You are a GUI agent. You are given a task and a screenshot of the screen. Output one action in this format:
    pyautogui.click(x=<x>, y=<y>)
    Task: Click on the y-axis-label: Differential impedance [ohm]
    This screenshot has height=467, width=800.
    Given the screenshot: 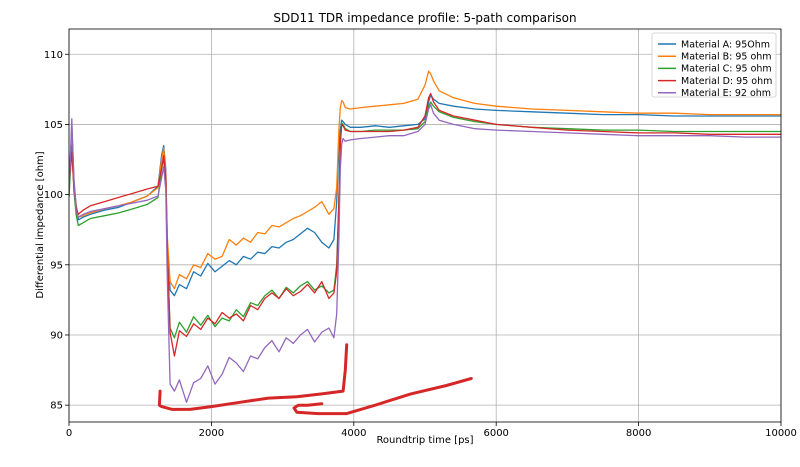 What is the action you would take?
    pyautogui.click(x=40, y=224)
    